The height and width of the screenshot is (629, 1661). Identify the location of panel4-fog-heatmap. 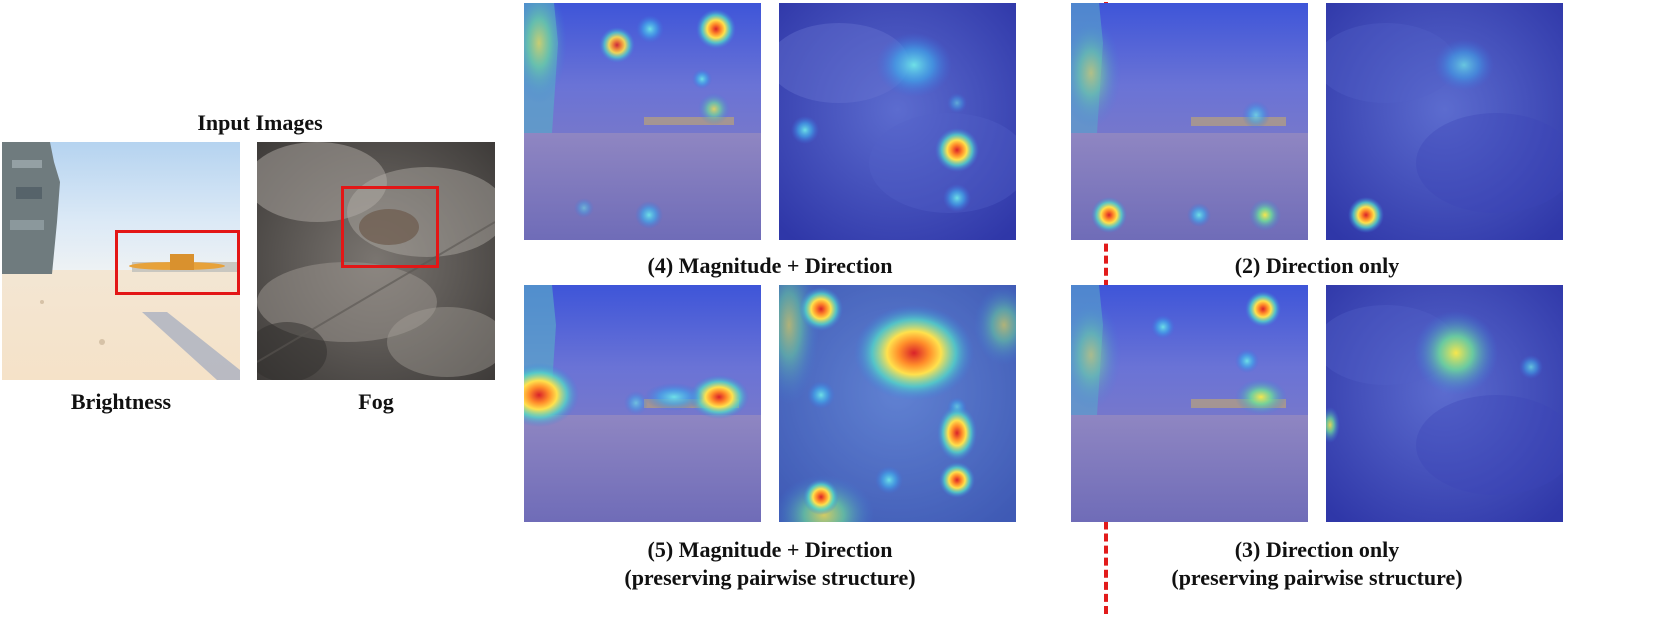
(897, 121).